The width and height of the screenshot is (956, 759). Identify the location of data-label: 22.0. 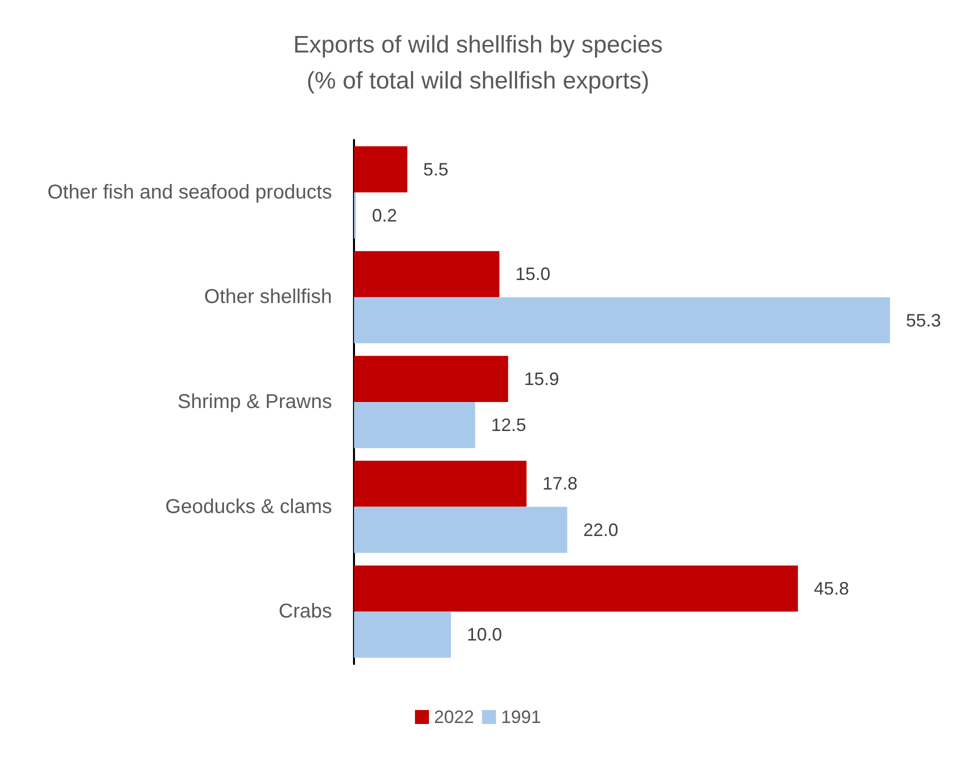
(600, 530).